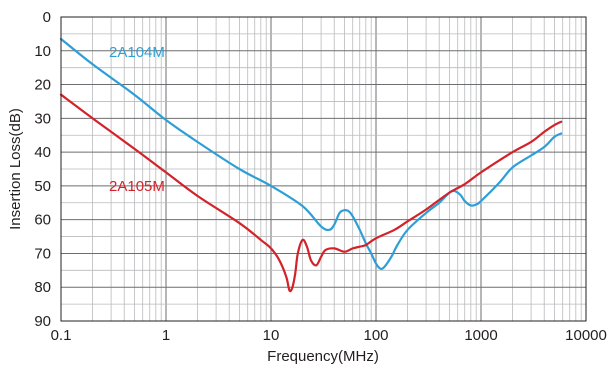 The width and height of the screenshot is (616, 369). Describe the element at coordinates (323, 356) in the screenshot. I see `x-axis-title: Frequency(MHz)` at that location.